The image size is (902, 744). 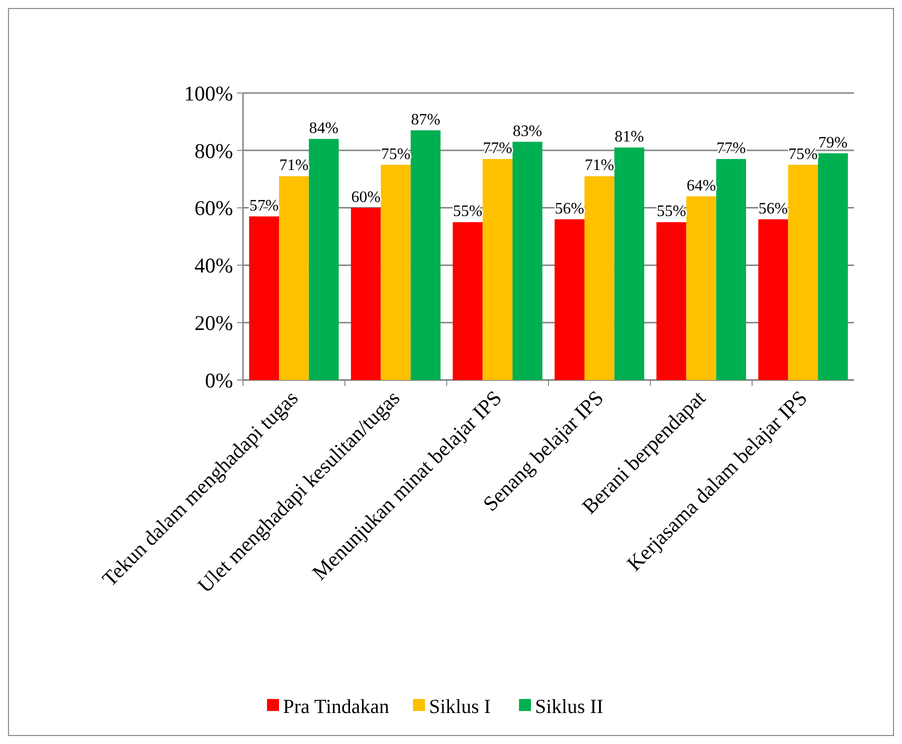 I want to click on y-tick-label: 0%, so click(x=219, y=380).